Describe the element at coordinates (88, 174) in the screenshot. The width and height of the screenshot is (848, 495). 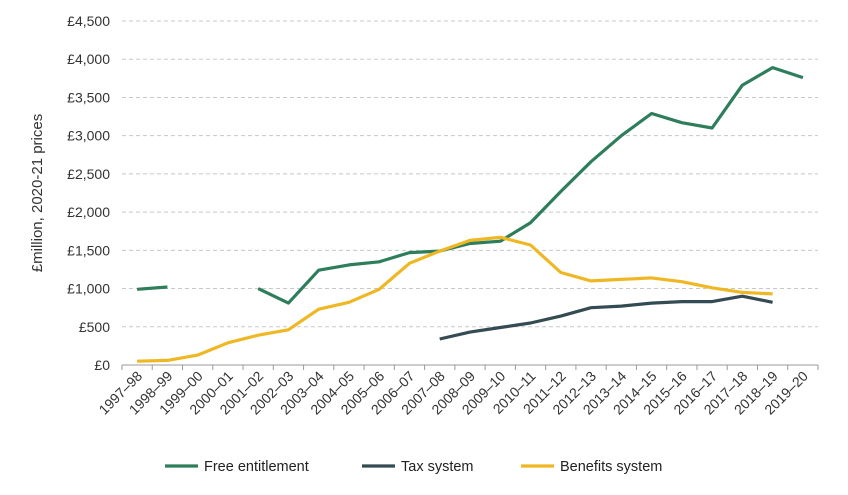
I see `y-tick-label: £2,500` at that location.